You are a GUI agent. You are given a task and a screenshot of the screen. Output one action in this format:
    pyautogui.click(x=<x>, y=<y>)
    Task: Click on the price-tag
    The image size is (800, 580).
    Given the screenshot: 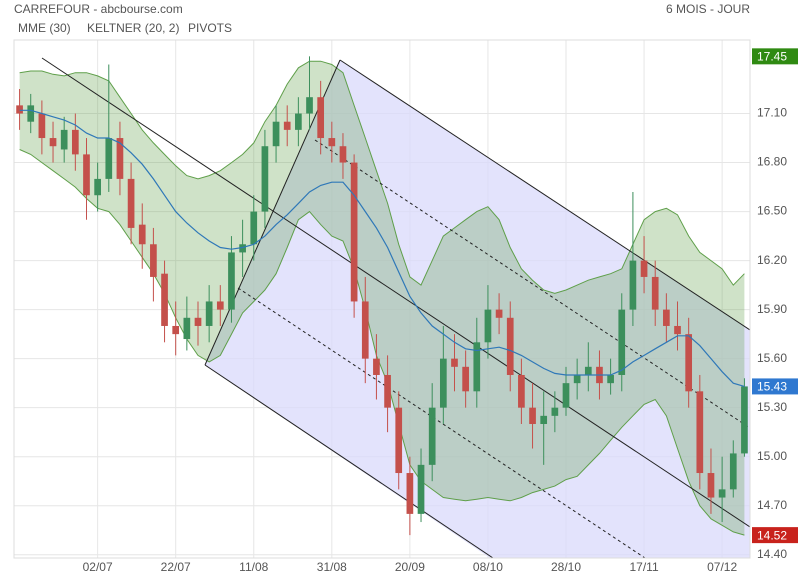 What is the action you would take?
    pyautogui.click(x=775, y=56)
    